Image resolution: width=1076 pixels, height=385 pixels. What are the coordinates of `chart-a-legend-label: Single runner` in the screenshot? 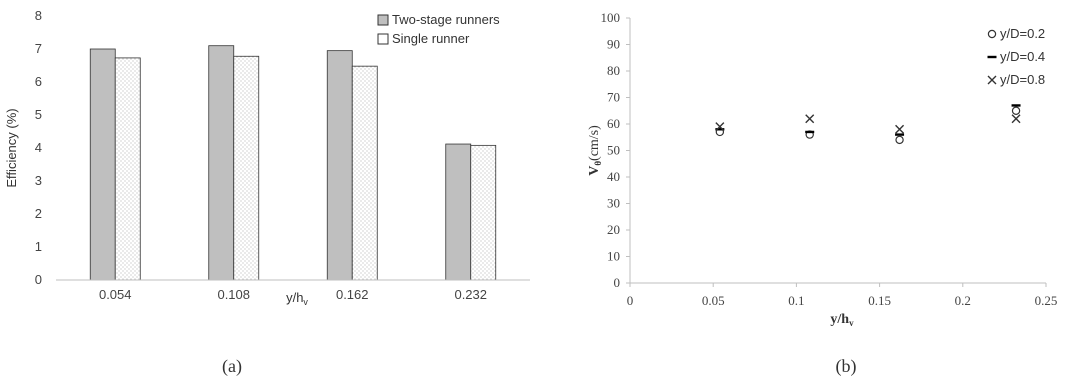 It's located at (431, 38).